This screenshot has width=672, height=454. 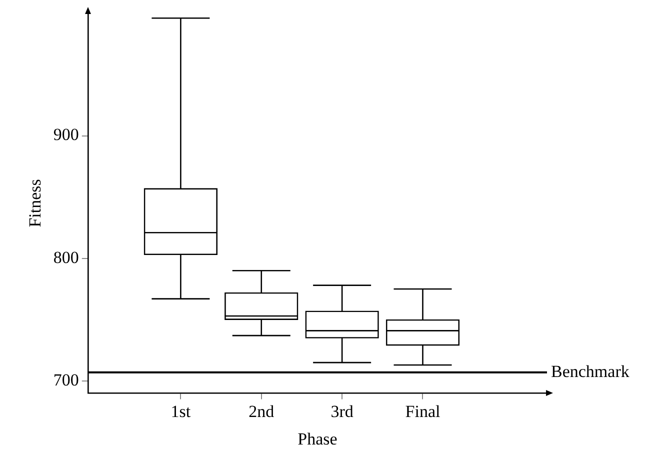 What do you see at coordinates (342, 411) in the screenshot?
I see `x-tick-label: 3rd` at bounding box center [342, 411].